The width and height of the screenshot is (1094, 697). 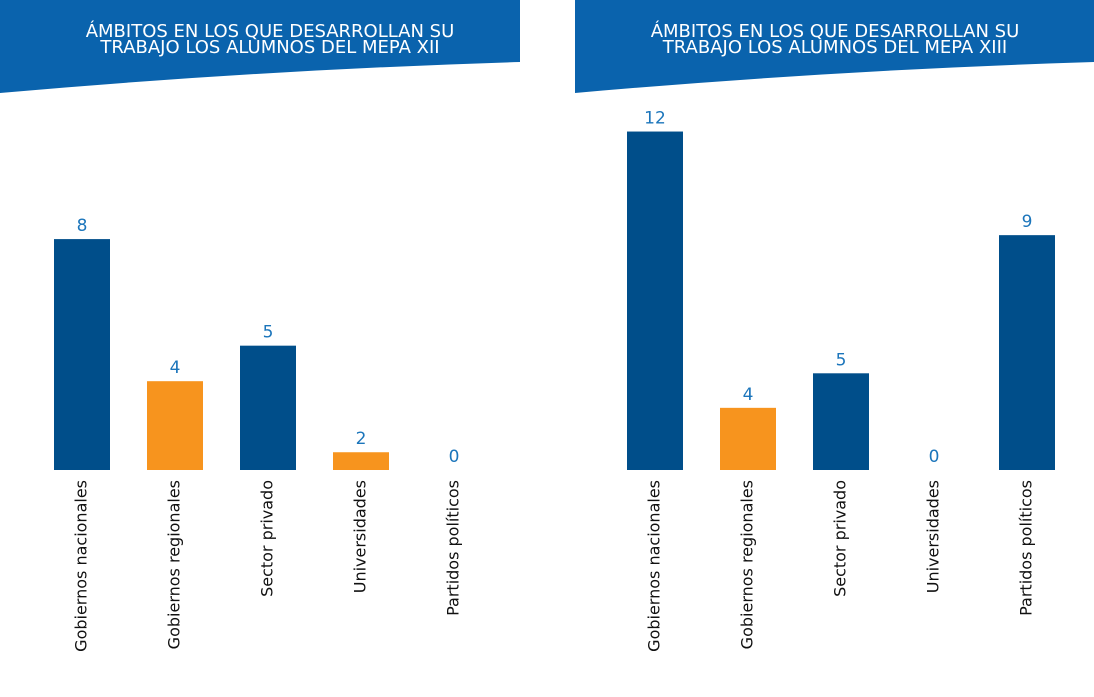 What do you see at coordinates (82, 226) in the screenshot?
I see `value-label: 8` at bounding box center [82, 226].